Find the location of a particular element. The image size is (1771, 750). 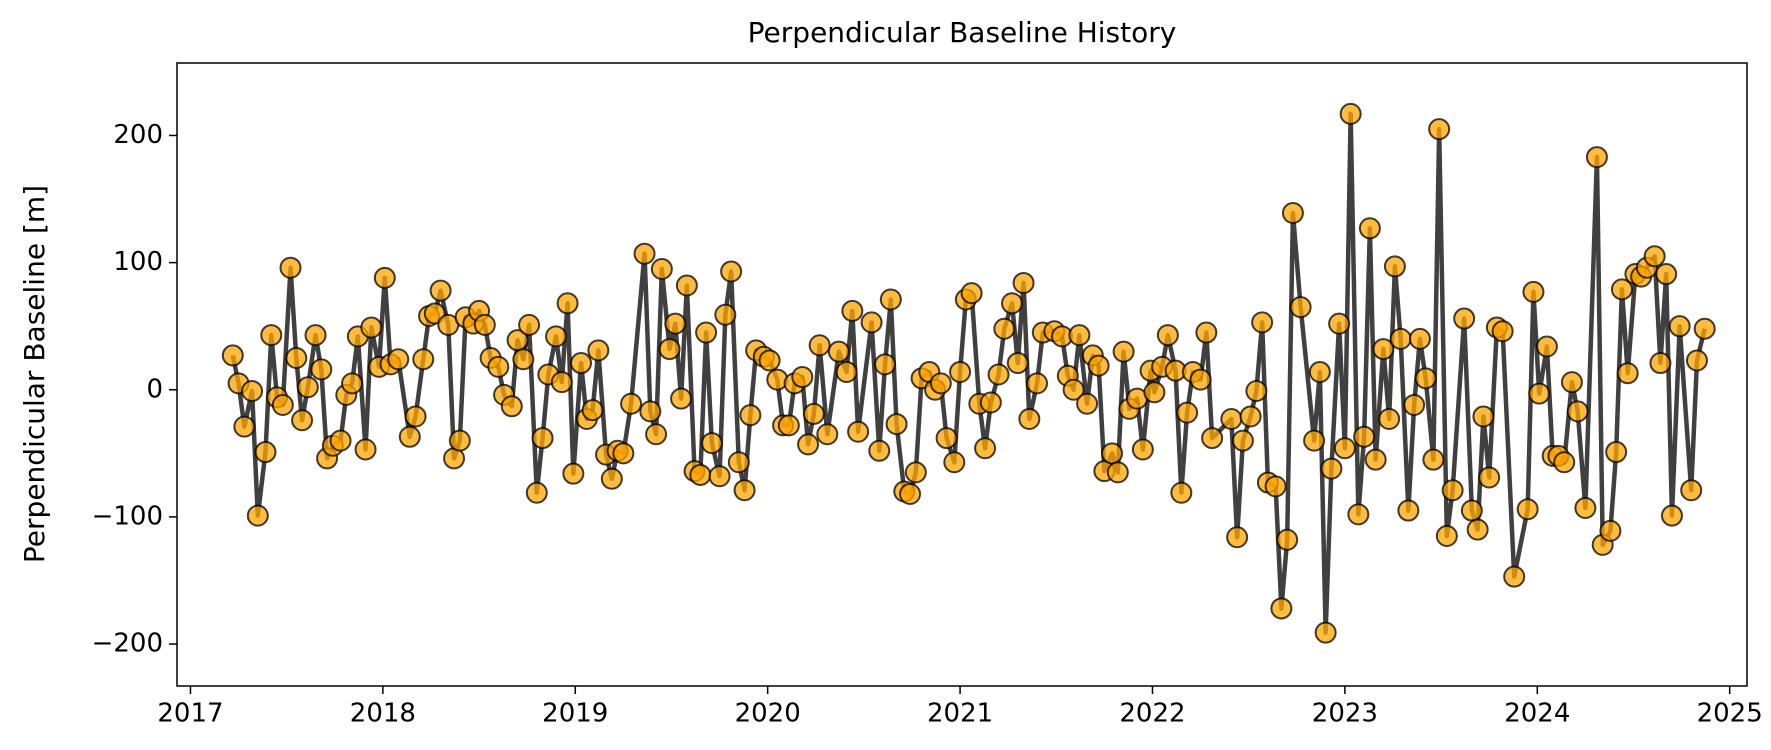

y-tick-label: 100 is located at coordinates (138, 262).